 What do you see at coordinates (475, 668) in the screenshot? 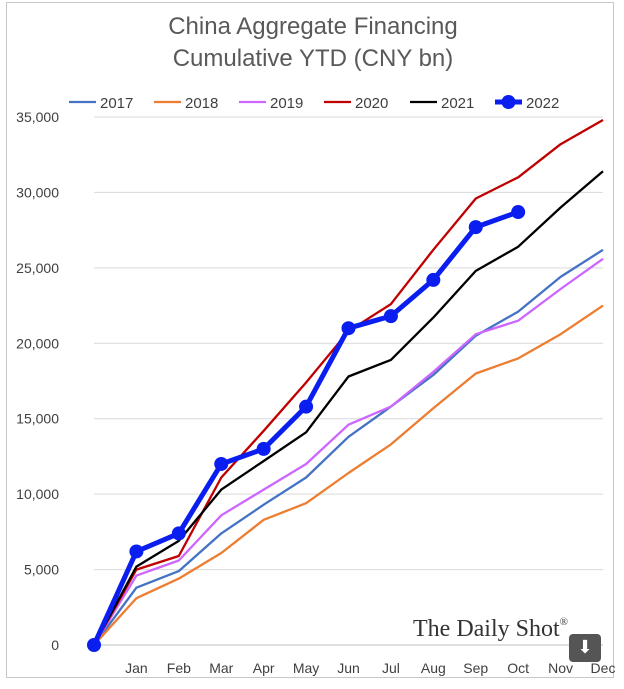
I see `x-tick-label: Sep` at bounding box center [475, 668].